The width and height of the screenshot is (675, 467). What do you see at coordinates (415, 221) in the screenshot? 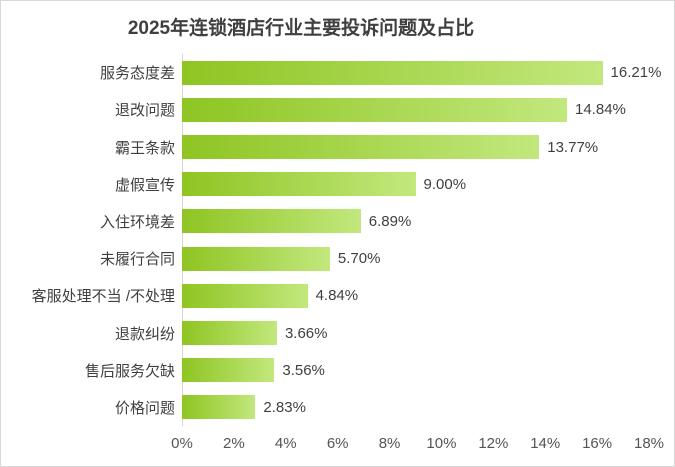
I see `bar-plot-cell: 6.89%` at bounding box center [415, 221].